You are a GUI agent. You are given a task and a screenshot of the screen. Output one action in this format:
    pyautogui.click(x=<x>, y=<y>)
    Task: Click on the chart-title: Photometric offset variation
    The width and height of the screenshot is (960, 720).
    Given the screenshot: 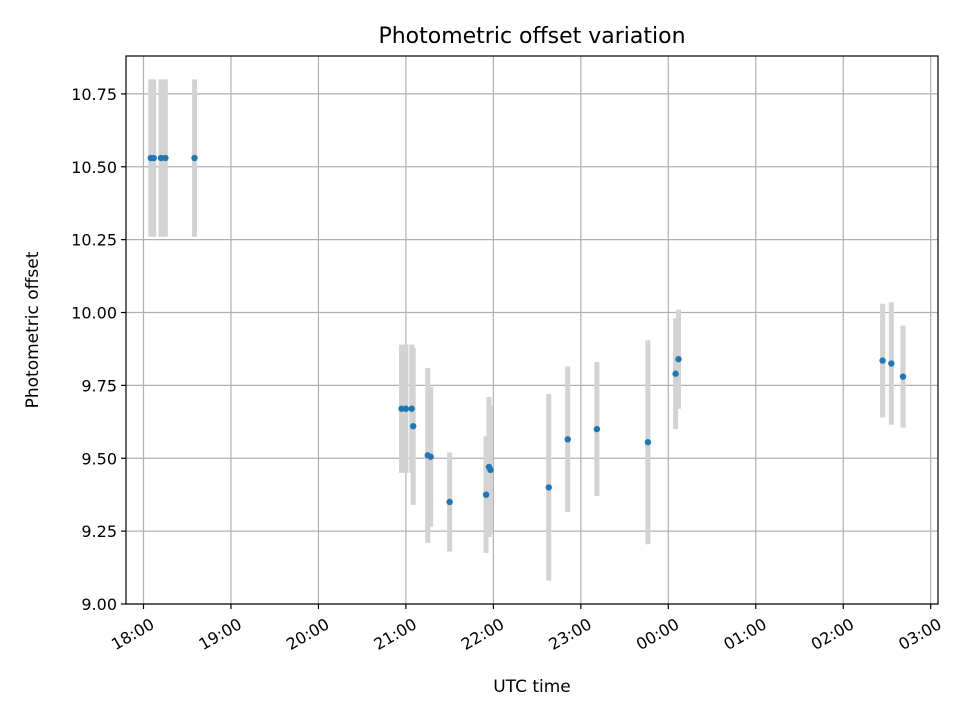 What is the action you would take?
    pyautogui.click(x=531, y=36)
    